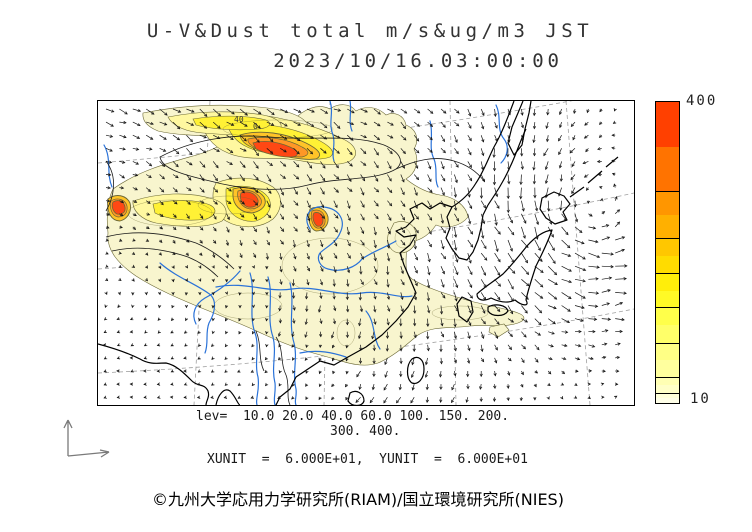 This screenshot has width=752, height=532. Describe the element at coordinates (700, 399) in the screenshot. I see `colorbar-min-label: 10` at that location.